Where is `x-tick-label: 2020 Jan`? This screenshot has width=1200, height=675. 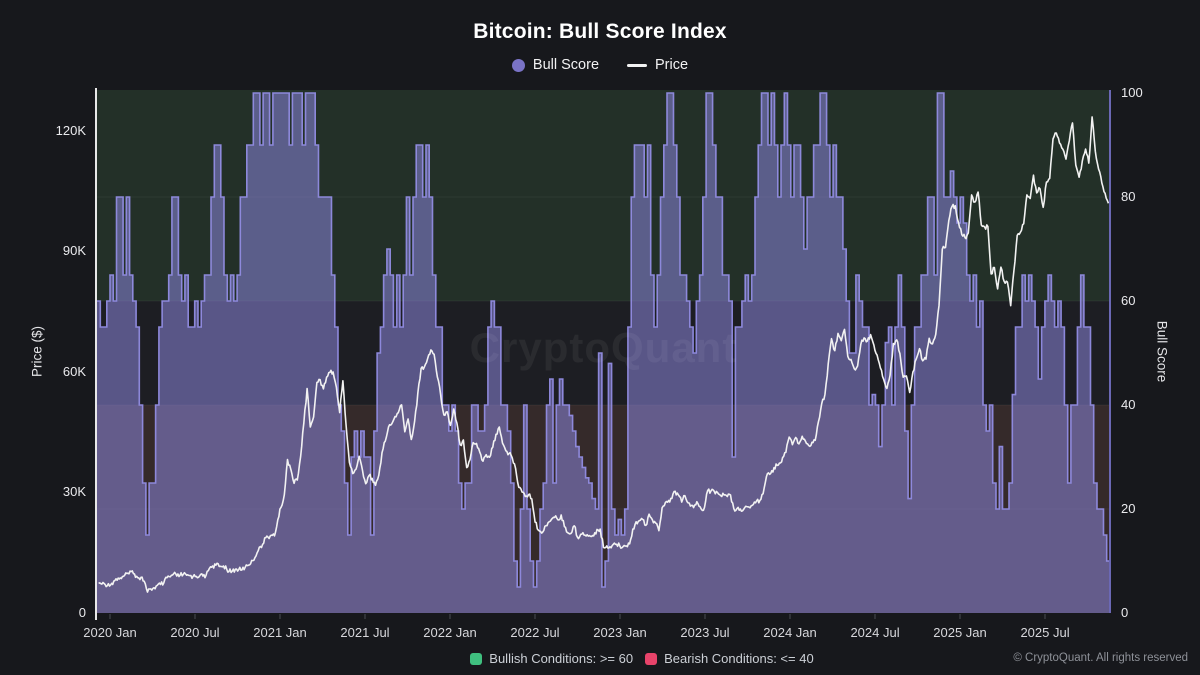 x-tick-label: 2020 Jan is located at coordinates (110, 632).